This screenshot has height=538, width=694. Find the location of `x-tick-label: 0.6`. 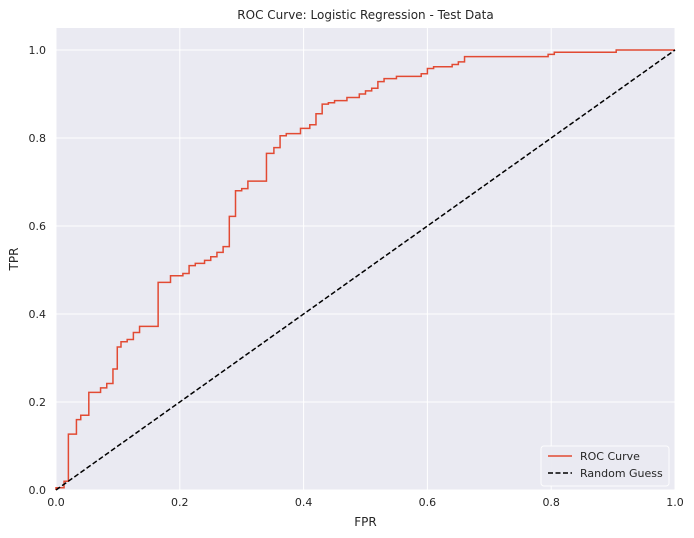

x-tick-label: 0.6 is located at coordinates (428, 502).